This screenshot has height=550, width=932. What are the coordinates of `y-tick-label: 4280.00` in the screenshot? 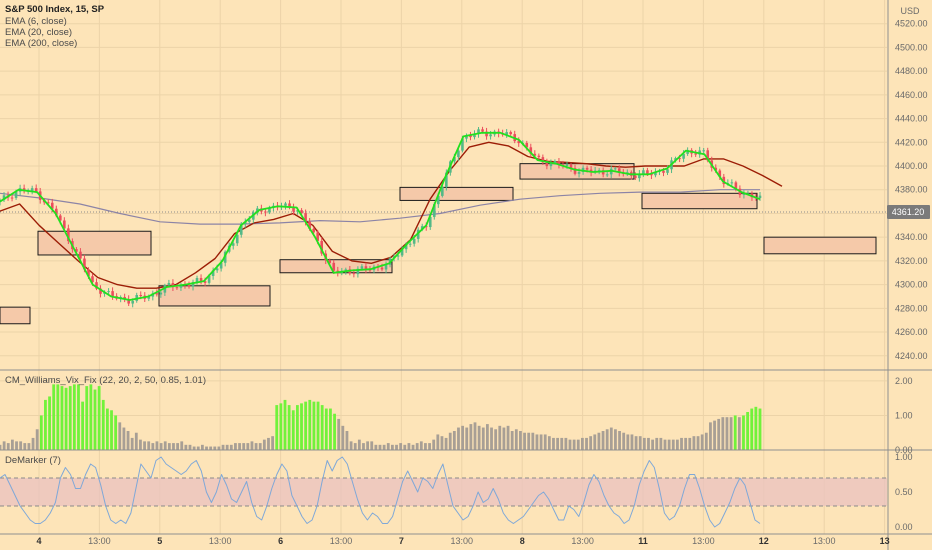 It's located at (911, 308).